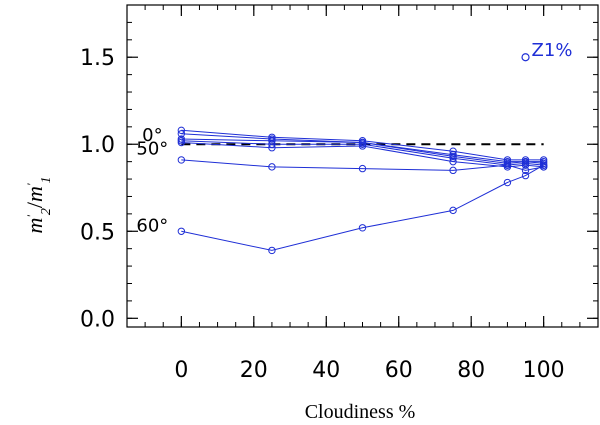  Describe the element at coordinates (544, 370) in the screenshot. I see `x-tick-label: 100` at that location.